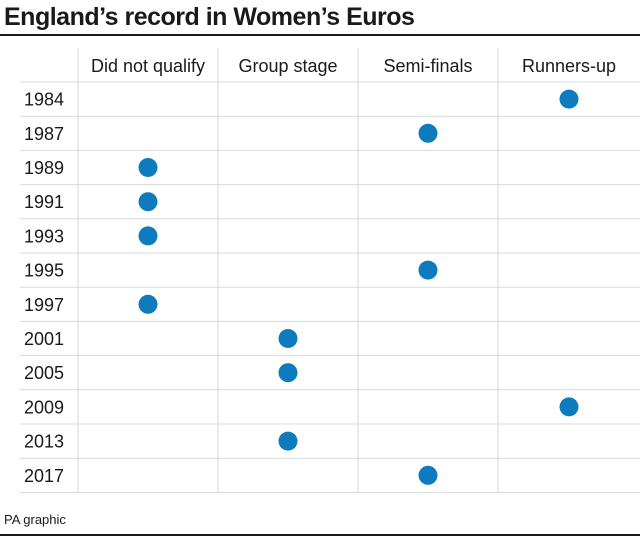  What do you see at coordinates (44, 236) in the screenshot?
I see `row-label-1993: 1993` at bounding box center [44, 236].